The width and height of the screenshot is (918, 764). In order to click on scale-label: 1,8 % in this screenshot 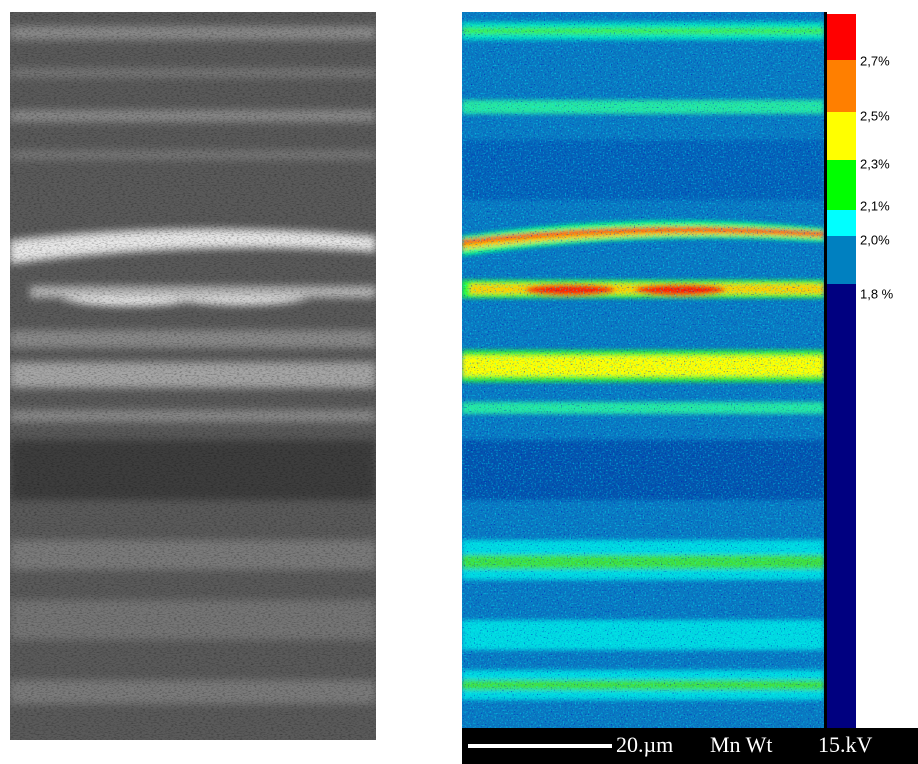, I will do `click(877, 293)`.